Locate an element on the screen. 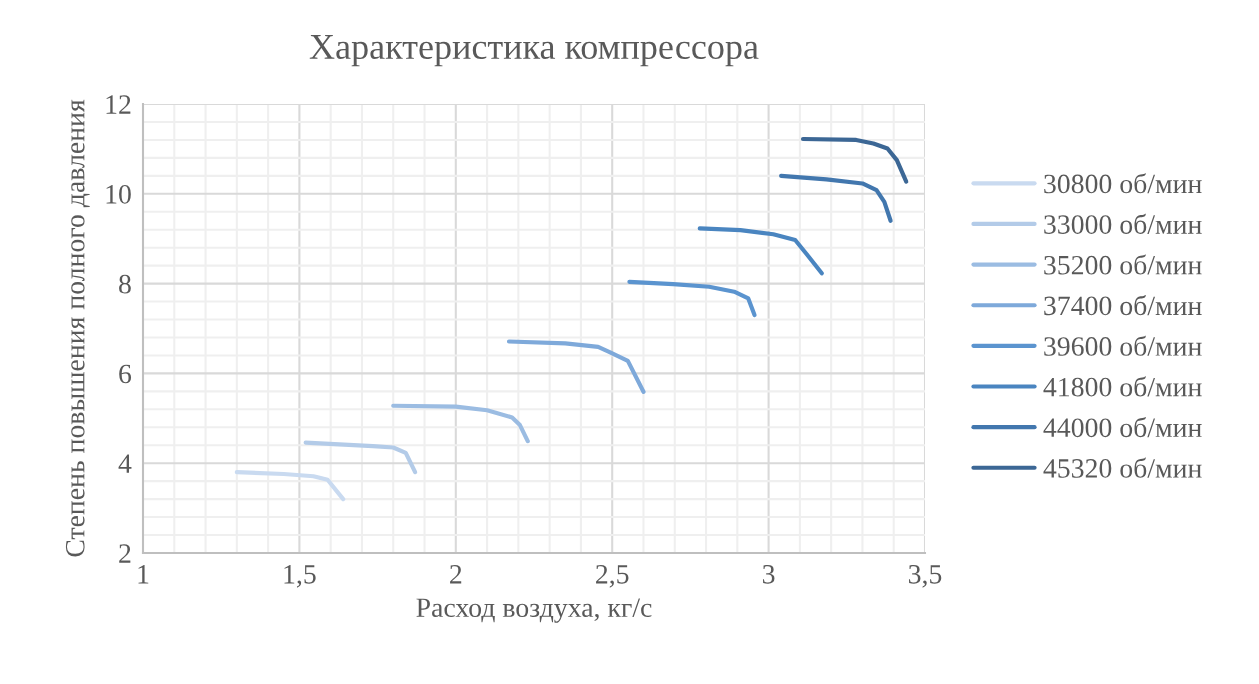 The height and width of the screenshot is (684, 1259). legend-label: 41800 об/мин is located at coordinates (1122, 386).